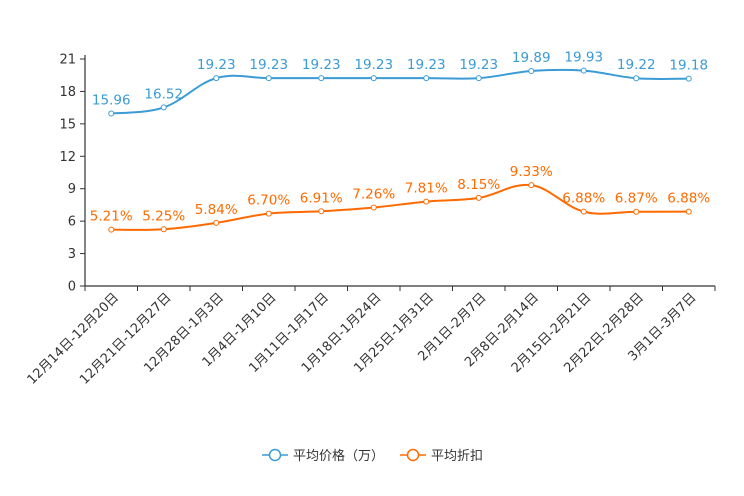 This screenshot has width=744, height=496. What do you see at coordinates (72, 222) in the screenshot?
I see `y-tick-label: 6` at bounding box center [72, 222].